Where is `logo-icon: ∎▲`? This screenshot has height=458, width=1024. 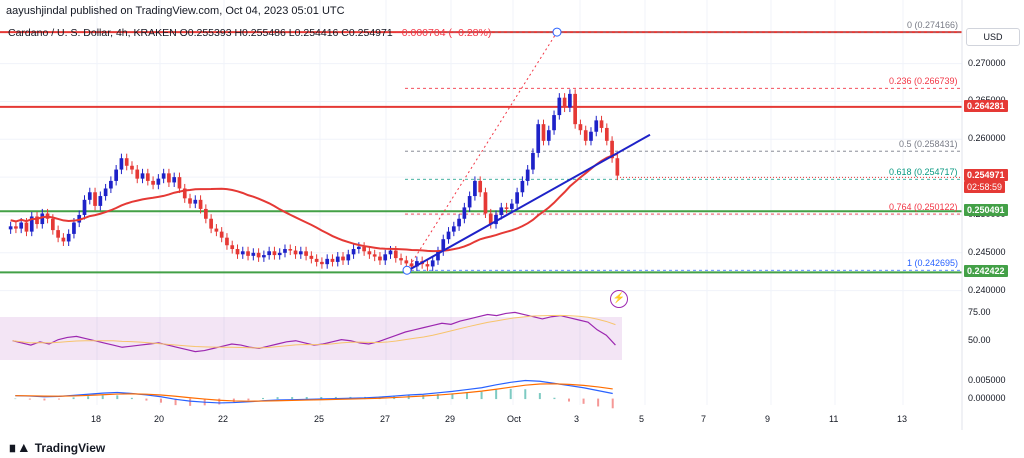
logo-icon: ∎▲ is located at coordinates (19, 447).